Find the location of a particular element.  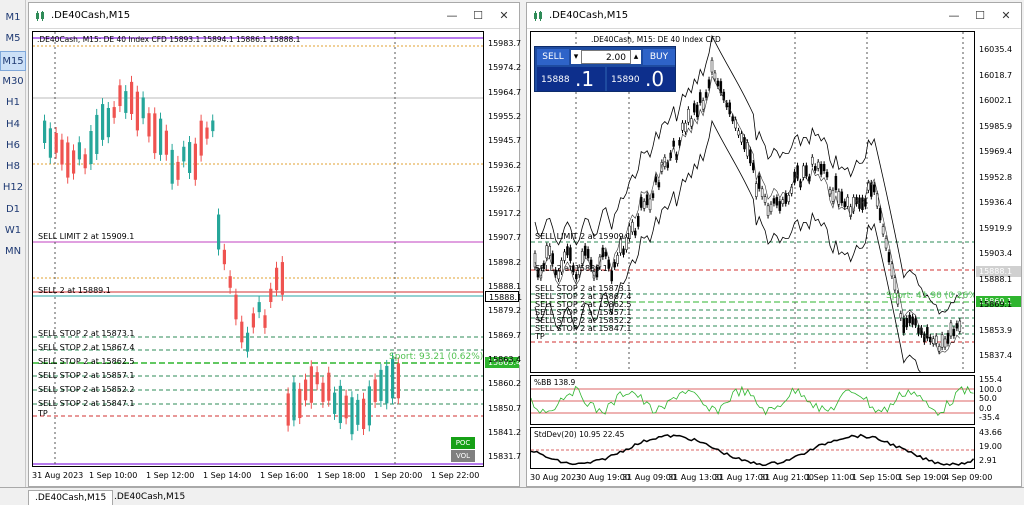

timeframe-m15: M15 is located at coordinates (13, 60).